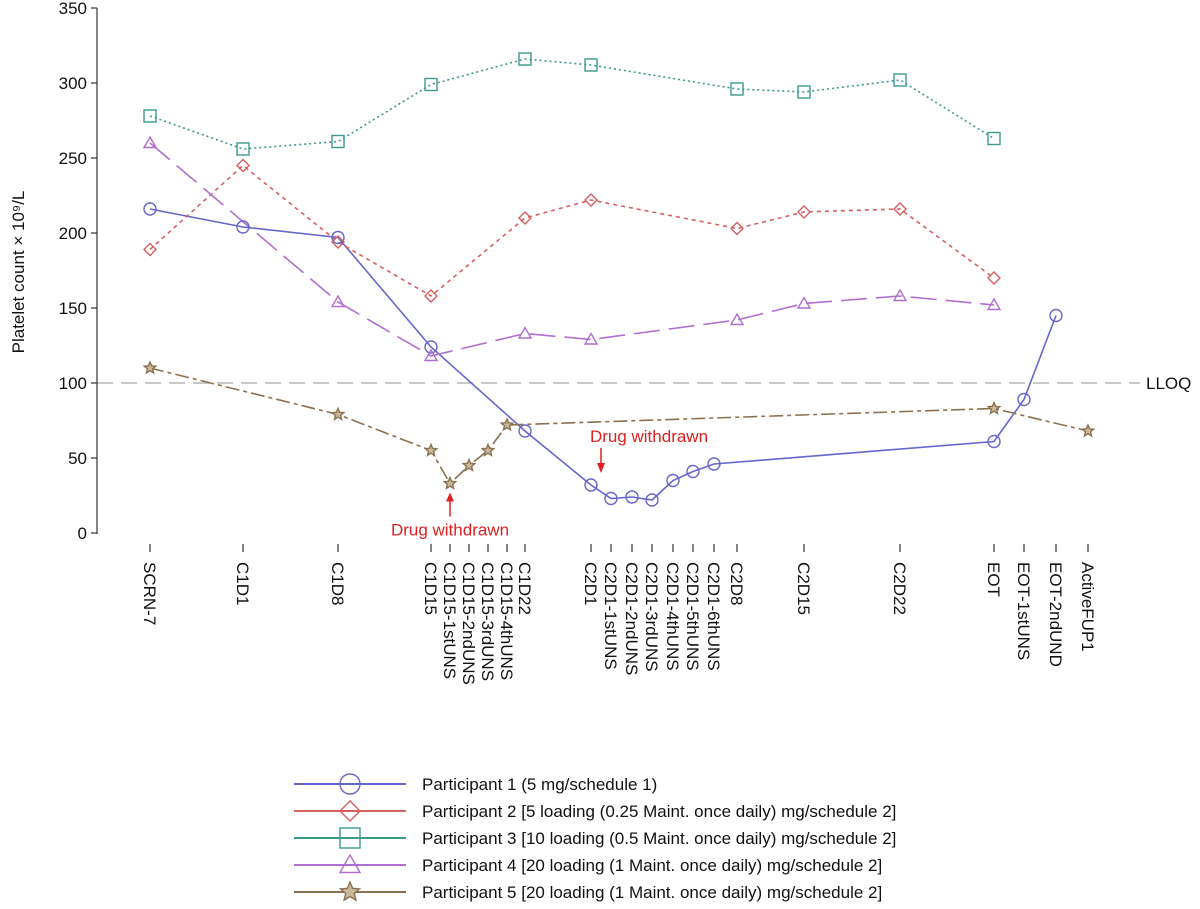  I want to click on lloq-label: LLOQ, so click(1168, 383).